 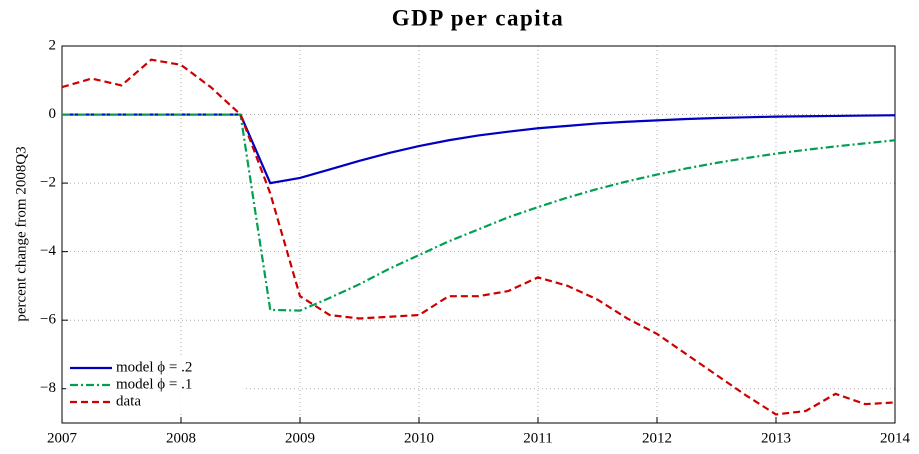 What do you see at coordinates (776, 438) in the screenshot?
I see `x-tick-label: 2013` at bounding box center [776, 438].